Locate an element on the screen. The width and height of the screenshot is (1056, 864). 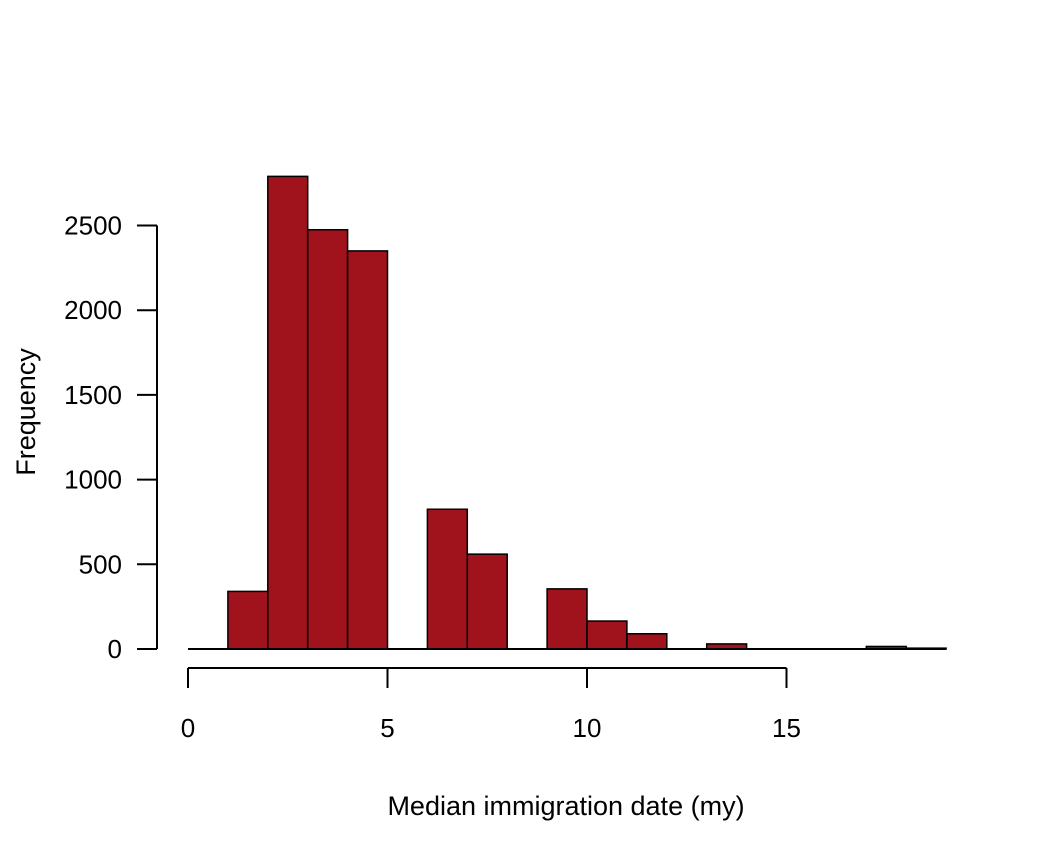
x-tick-label: 10 is located at coordinates (587, 728).